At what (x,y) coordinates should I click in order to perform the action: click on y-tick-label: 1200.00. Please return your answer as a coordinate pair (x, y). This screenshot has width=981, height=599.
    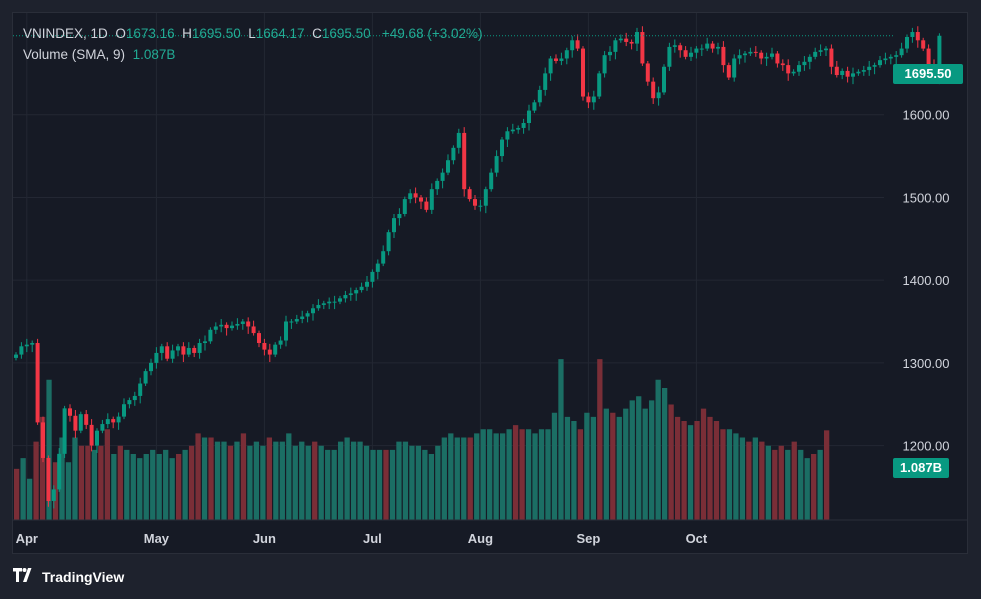
    Looking at the image, I should click on (926, 446).